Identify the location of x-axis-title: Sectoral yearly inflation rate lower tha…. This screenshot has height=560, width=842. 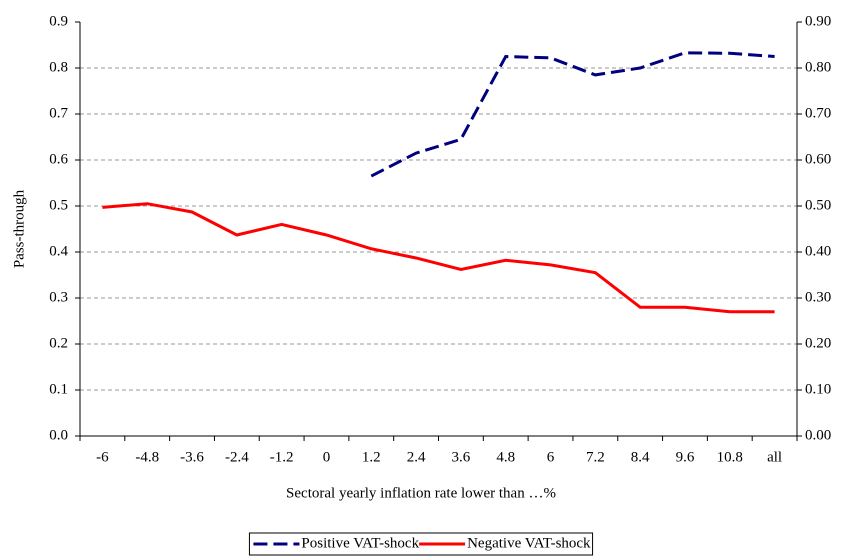
(421, 493).